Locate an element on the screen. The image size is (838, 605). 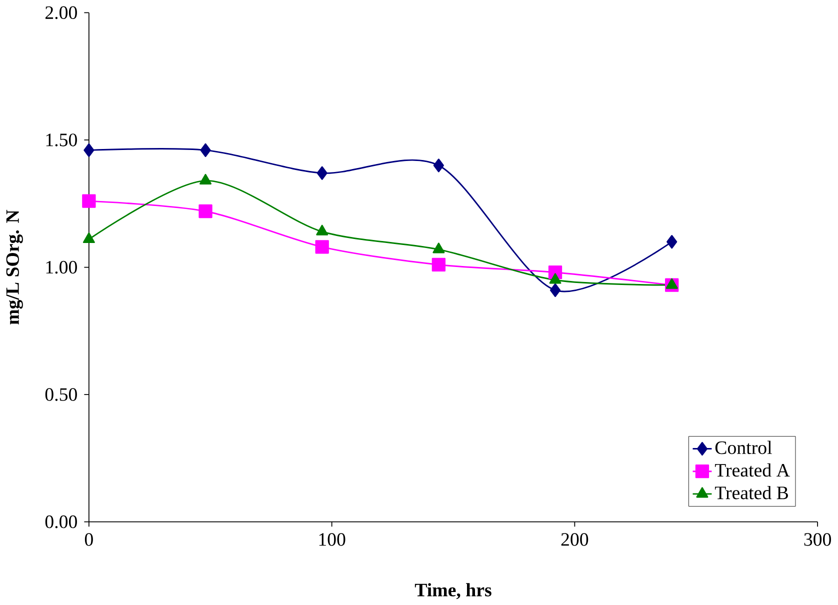
x-tick-label: 200 is located at coordinates (574, 539).